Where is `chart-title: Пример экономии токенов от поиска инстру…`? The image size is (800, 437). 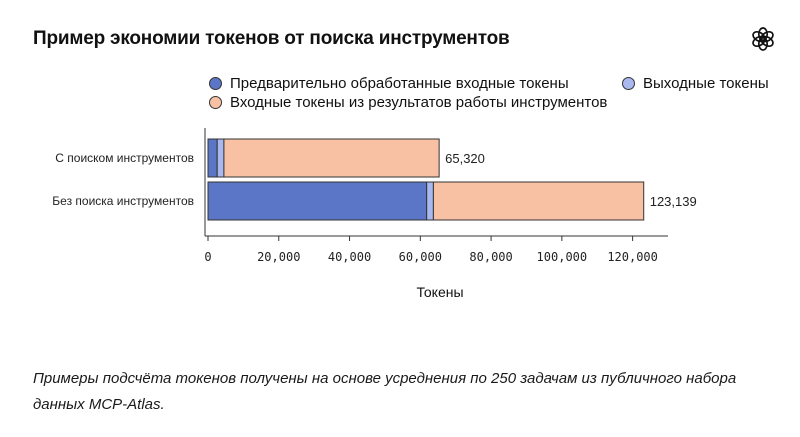 chart-title: Пример экономии токенов от поиска инстру… is located at coordinates (271, 38).